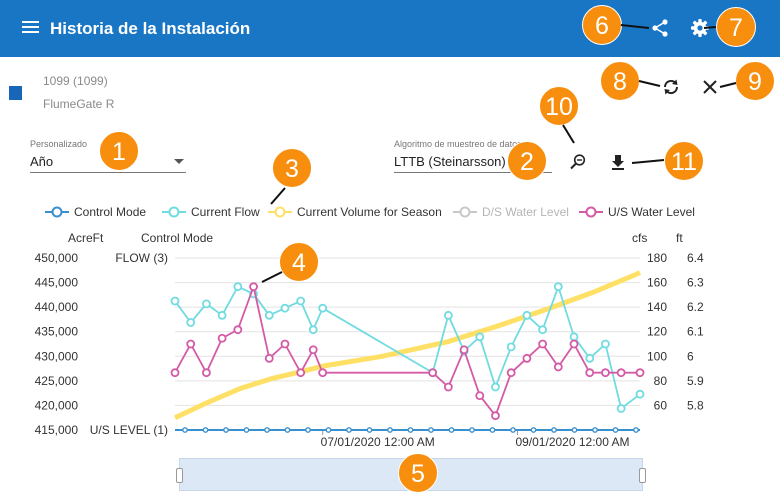 This screenshot has height=496, width=780. What do you see at coordinates (700, 30) in the screenshot?
I see `gear-icon` at bounding box center [700, 30].